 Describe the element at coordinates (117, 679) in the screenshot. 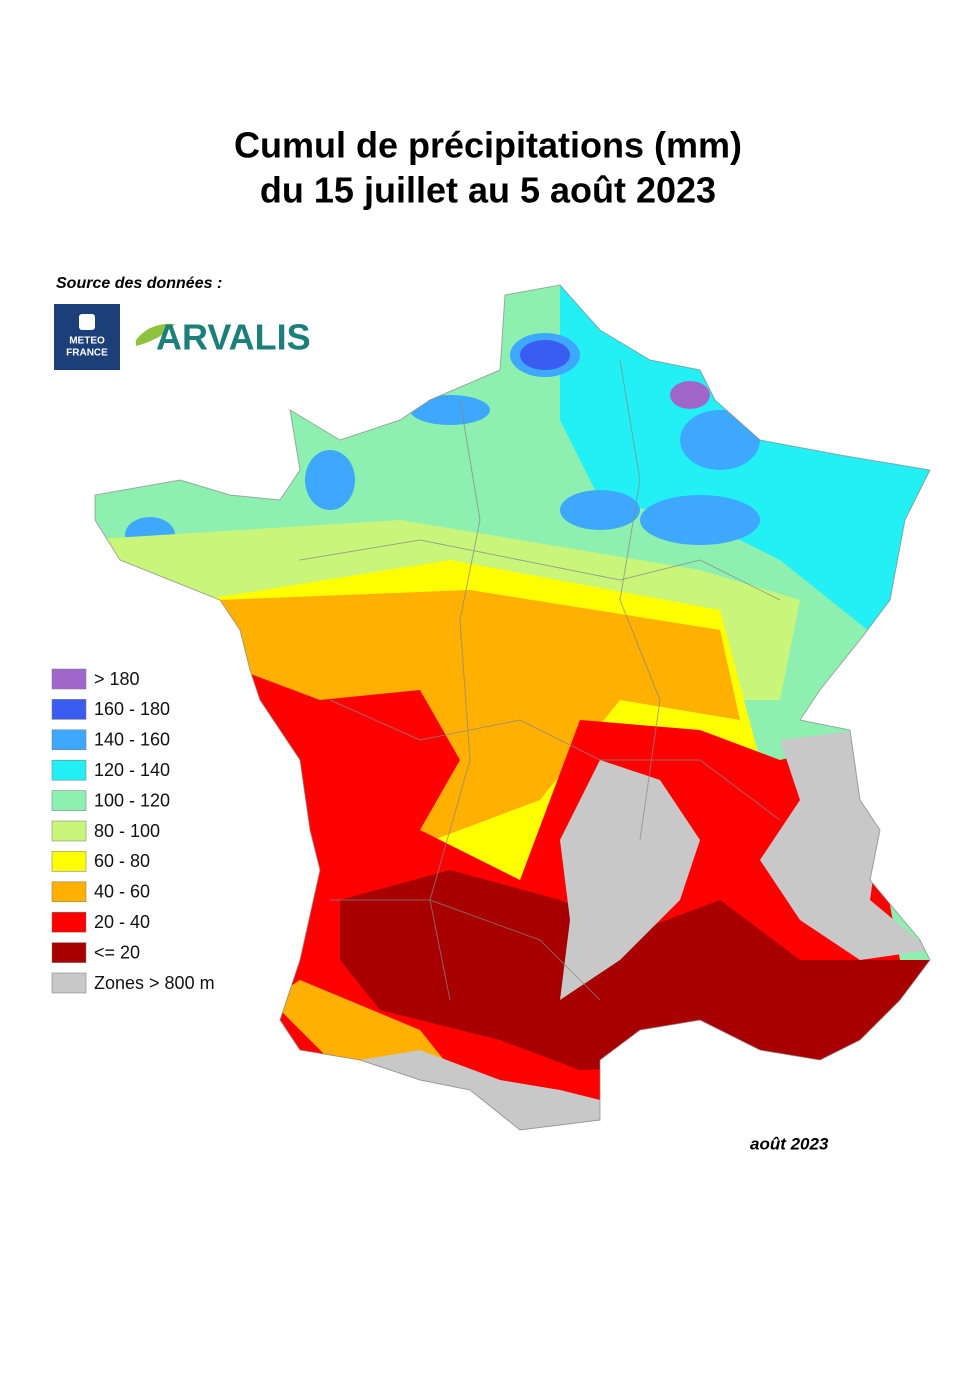

I see `legend-label: > 180` at that location.